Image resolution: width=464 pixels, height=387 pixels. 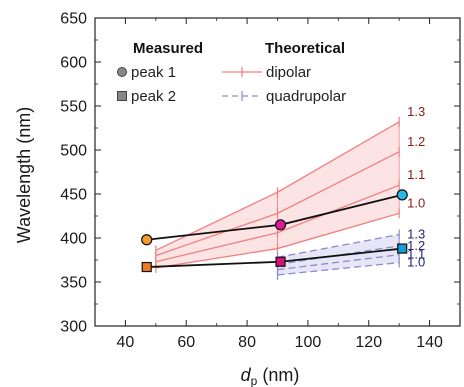 I want to click on dipolar-label-1.2: 1.2, so click(x=416, y=141).